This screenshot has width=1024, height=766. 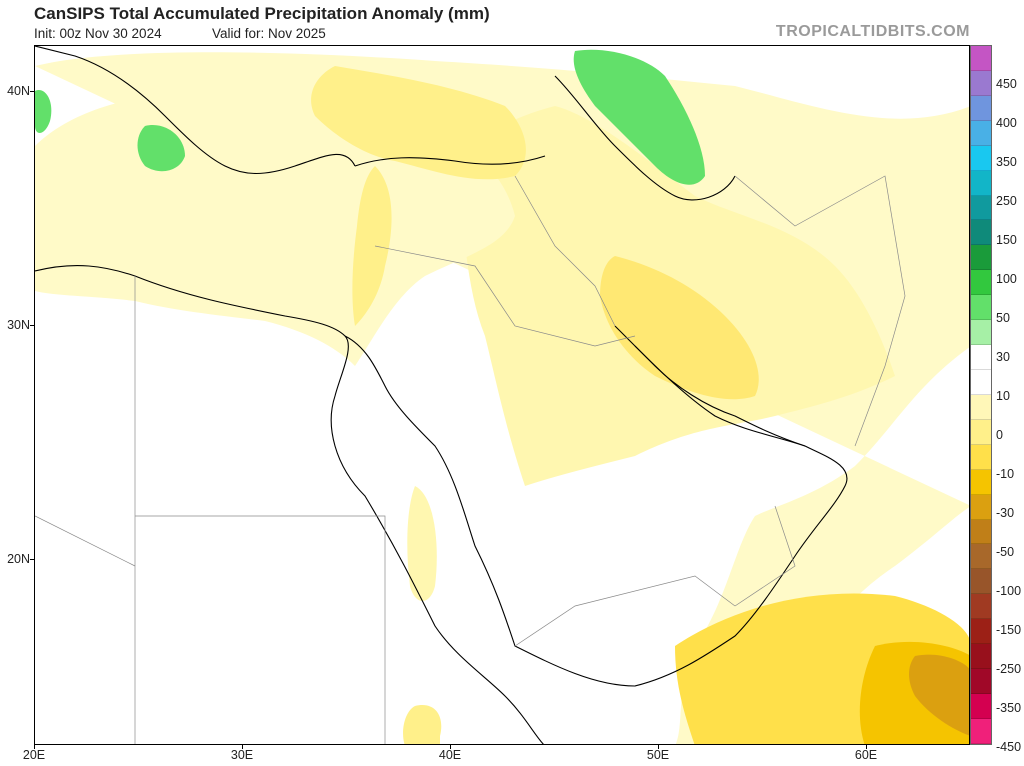 I want to click on colorbar-label: 350, so click(x=1006, y=162).